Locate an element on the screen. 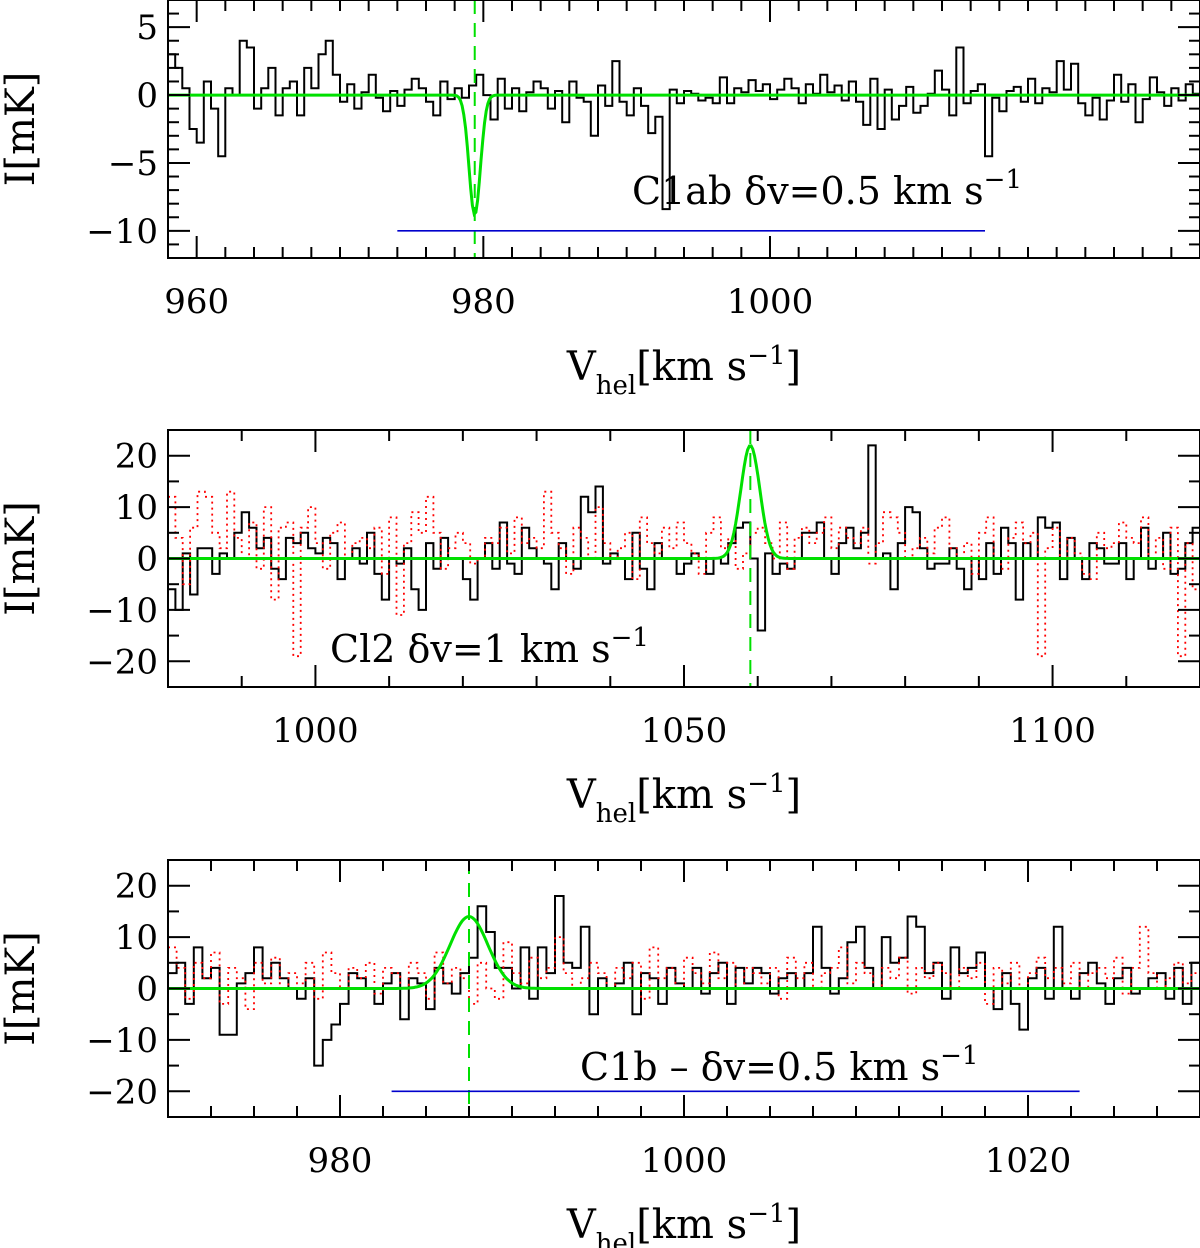 The width and height of the screenshot is (1200, 1248). annotation-text: C1b – δv=0.5 km s is located at coordinates (760, 1067).